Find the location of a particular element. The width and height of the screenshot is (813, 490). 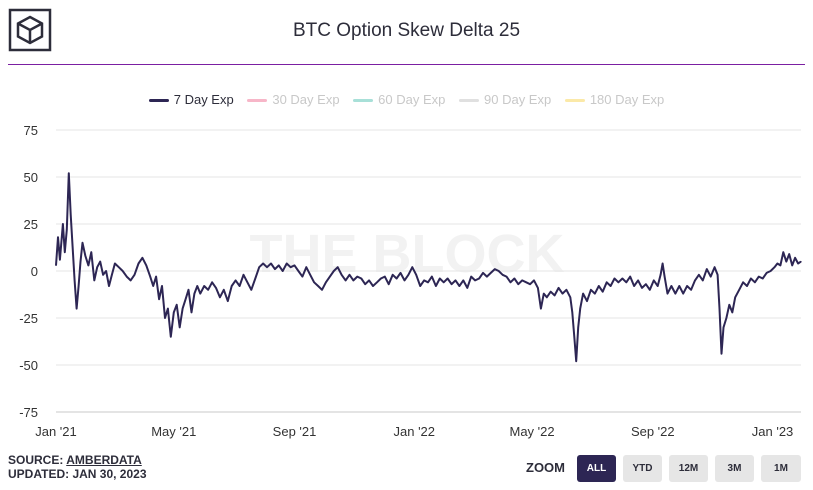

watermark: THE BLOCK is located at coordinates (407, 254).